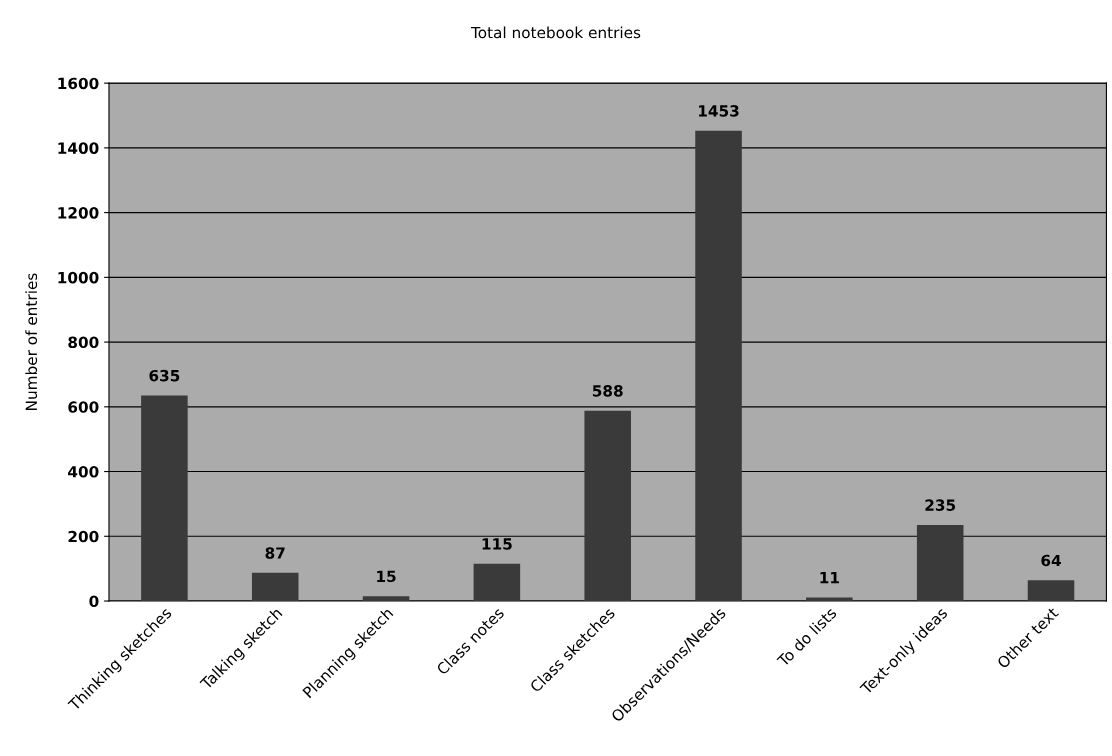  What do you see at coordinates (83, 342) in the screenshot?
I see `y-tick-label: 800` at bounding box center [83, 342].